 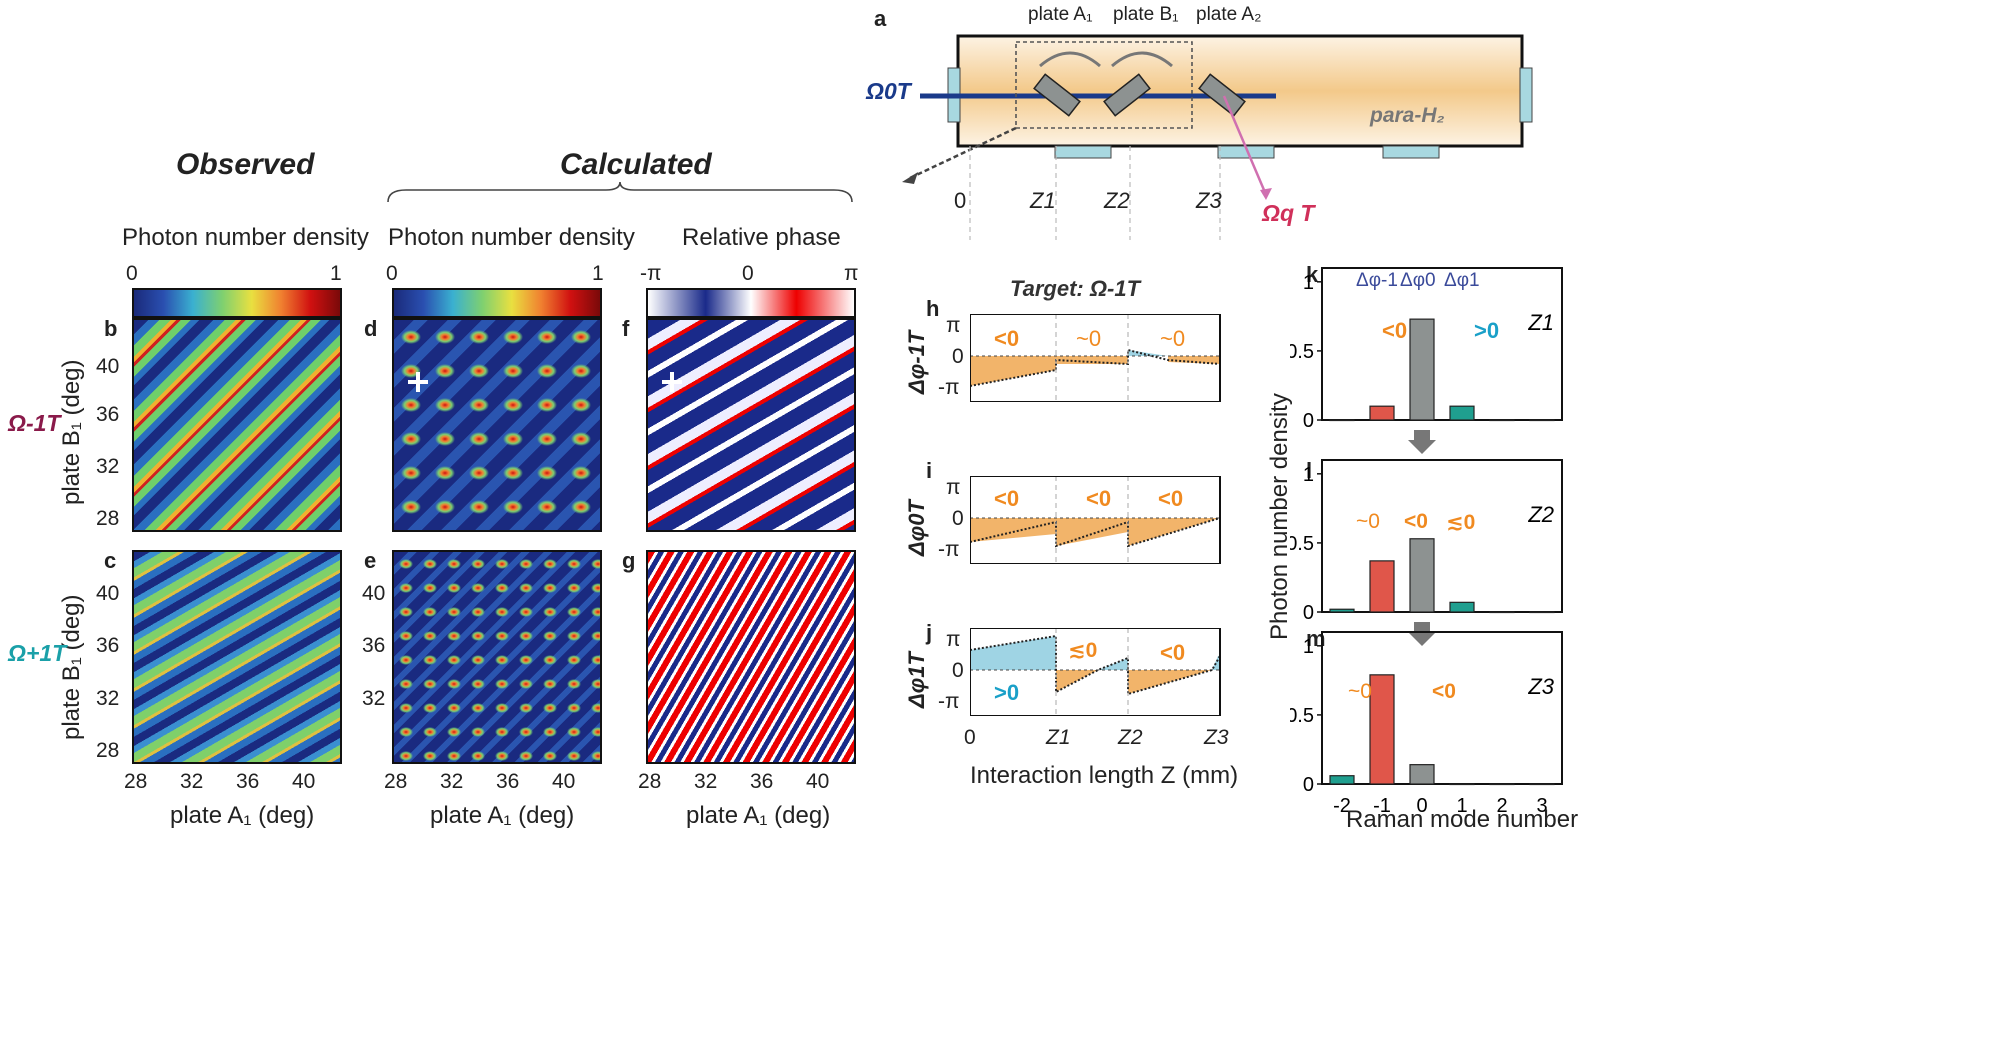 What do you see at coordinates (626, 328) in the screenshot?
I see `panel-label-f: f` at bounding box center [626, 328].